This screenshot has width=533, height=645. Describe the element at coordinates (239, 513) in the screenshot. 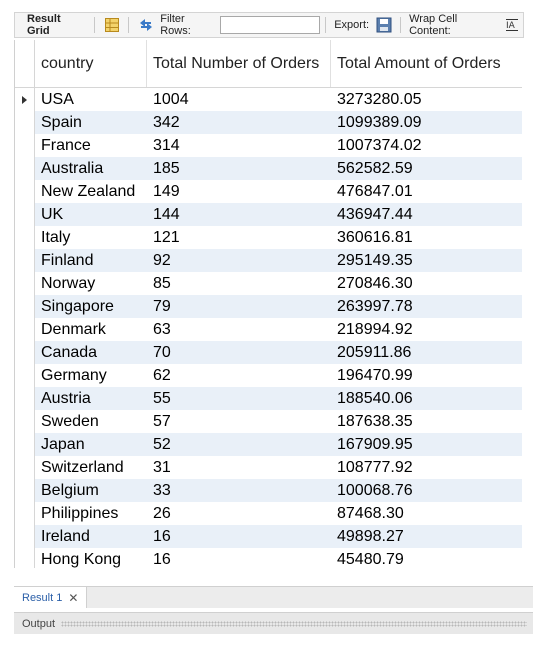

I see `cell-total-orders: 26` at that location.